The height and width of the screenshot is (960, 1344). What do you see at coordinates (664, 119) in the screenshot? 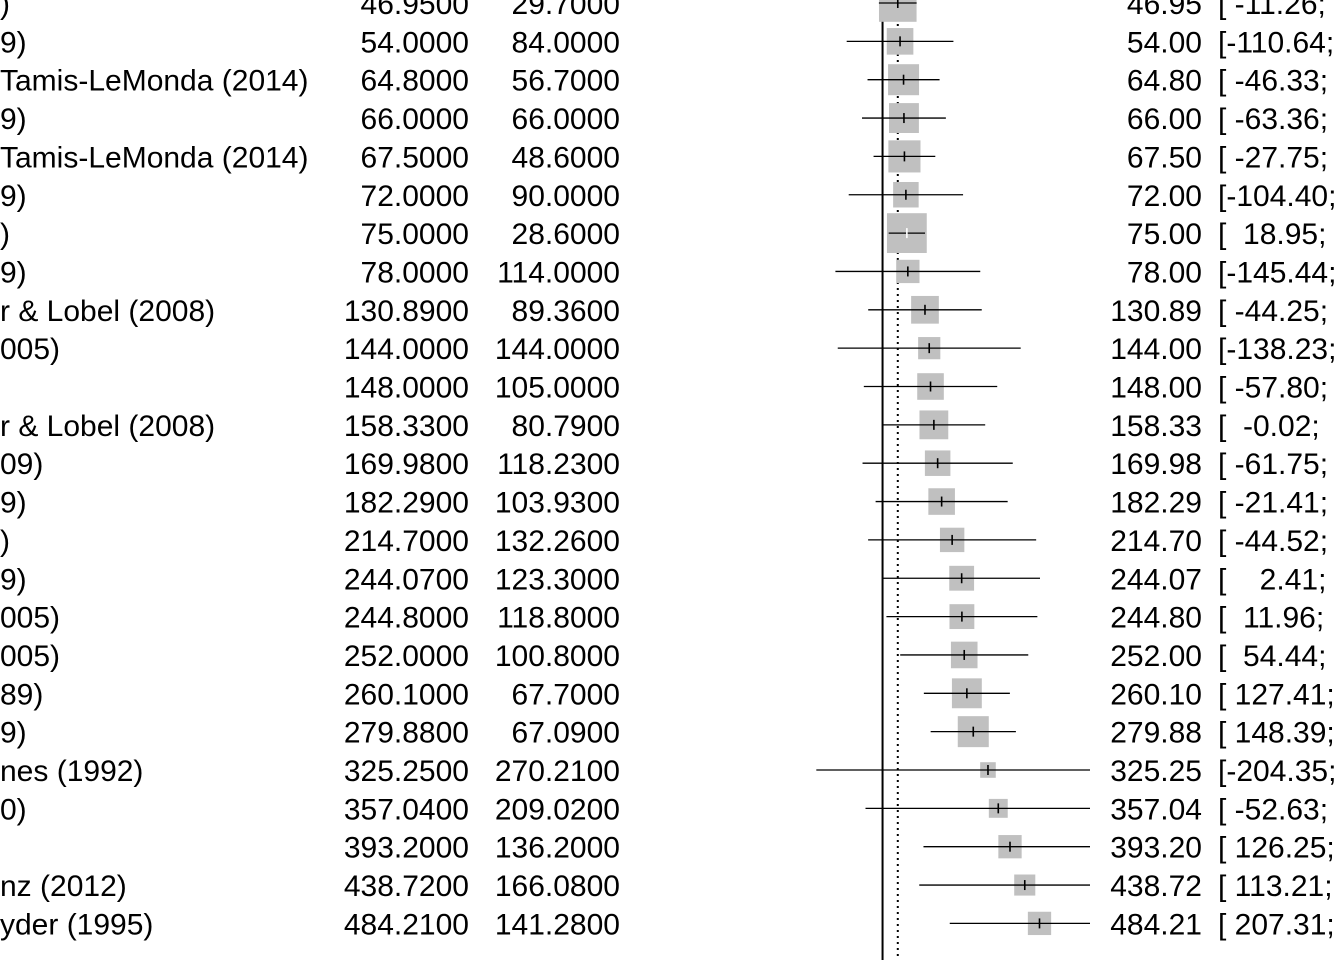
I see `study-row: 9) 66.0000 66.0000 66.00 [ -63.36;` at bounding box center [664, 119].